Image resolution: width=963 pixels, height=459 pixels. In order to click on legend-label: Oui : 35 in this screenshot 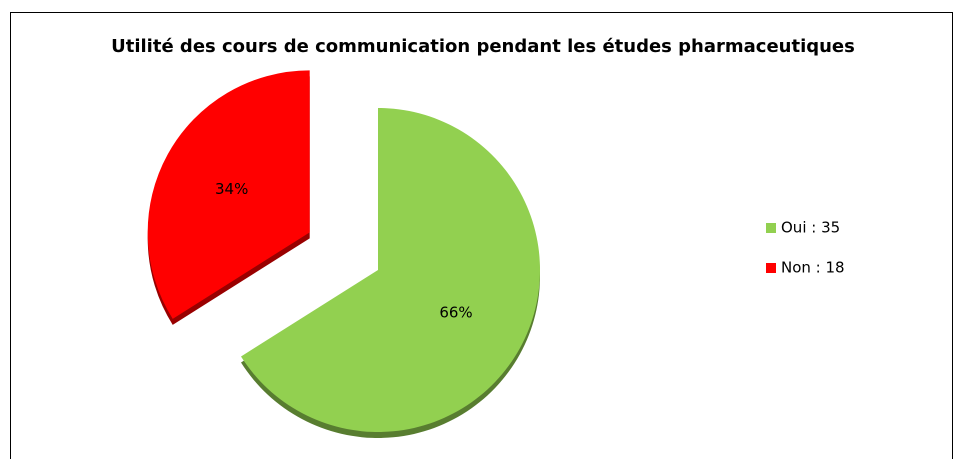, I will do `click(810, 228)`.